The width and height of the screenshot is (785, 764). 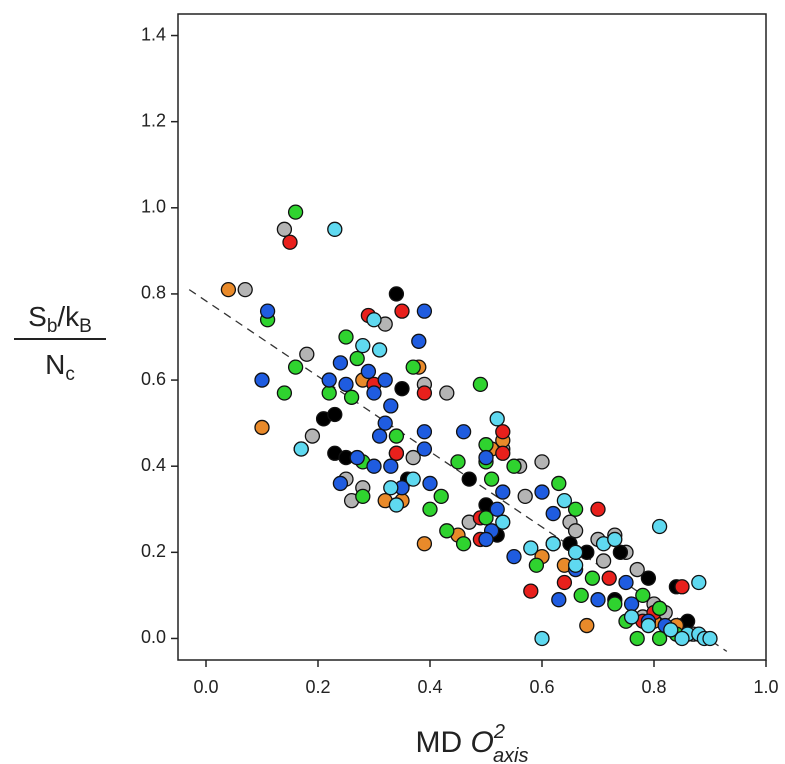 What do you see at coordinates (481, 742) in the screenshot?
I see `x-label-part: O` at bounding box center [481, 742].